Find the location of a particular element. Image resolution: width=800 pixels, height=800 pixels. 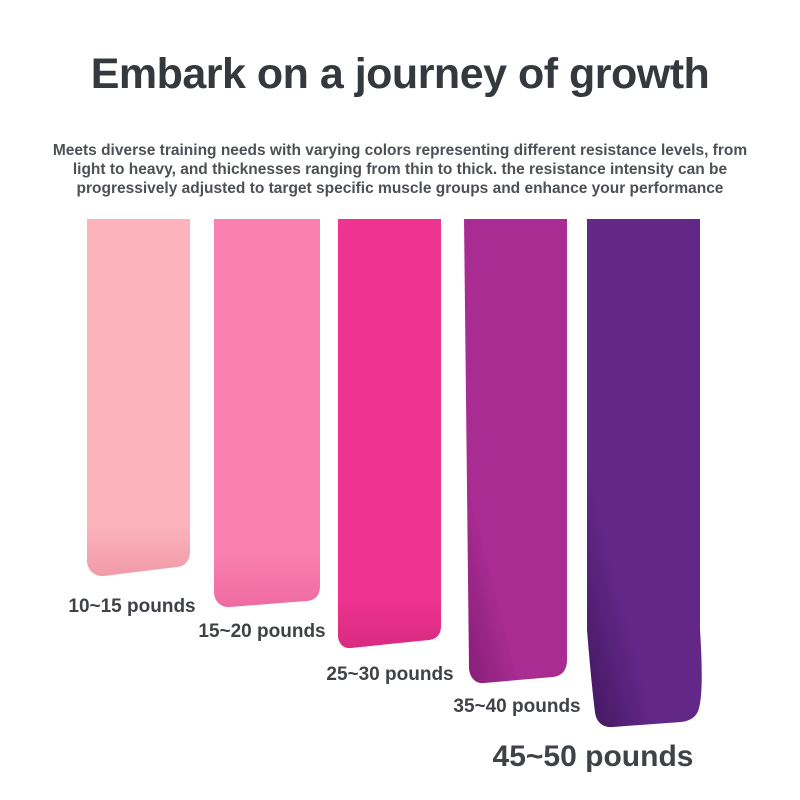

band-45-50-pounds is located at coordinates (644, 473).